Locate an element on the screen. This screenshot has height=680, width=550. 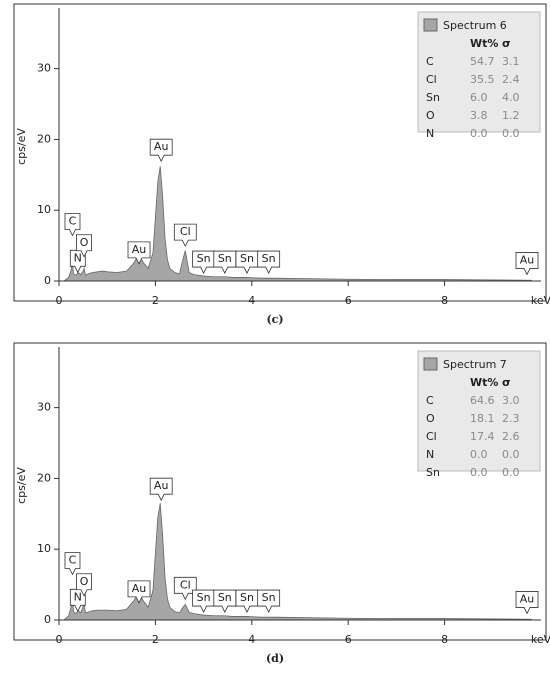
legend-label: Spectrum 6 is located at coordinates (475, 25).